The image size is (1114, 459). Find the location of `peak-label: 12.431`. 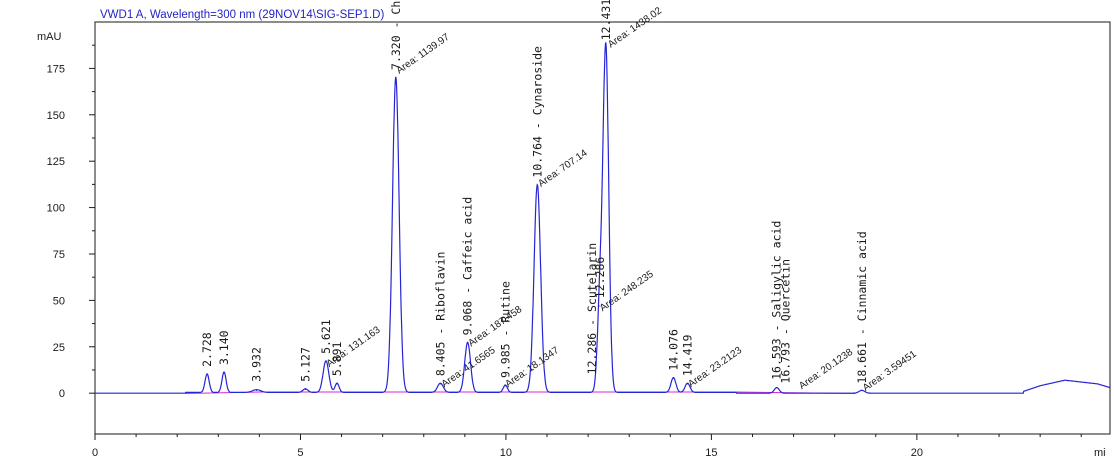

peak-label: 12.431 is located at coordinates (606, 20).